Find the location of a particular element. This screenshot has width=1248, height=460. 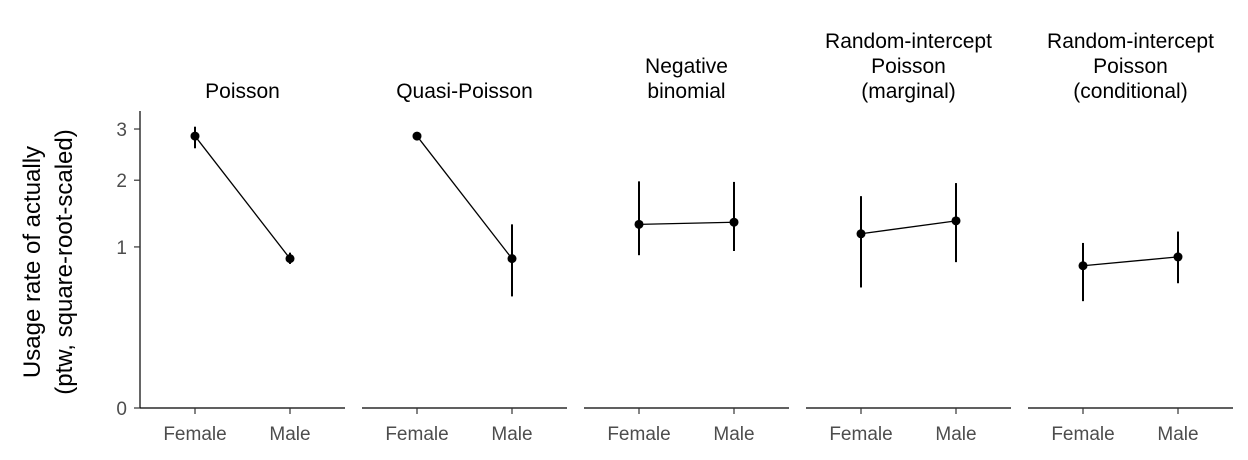

y-axis-title-line: Usage rate of actually is located at coordinates (32, 262).